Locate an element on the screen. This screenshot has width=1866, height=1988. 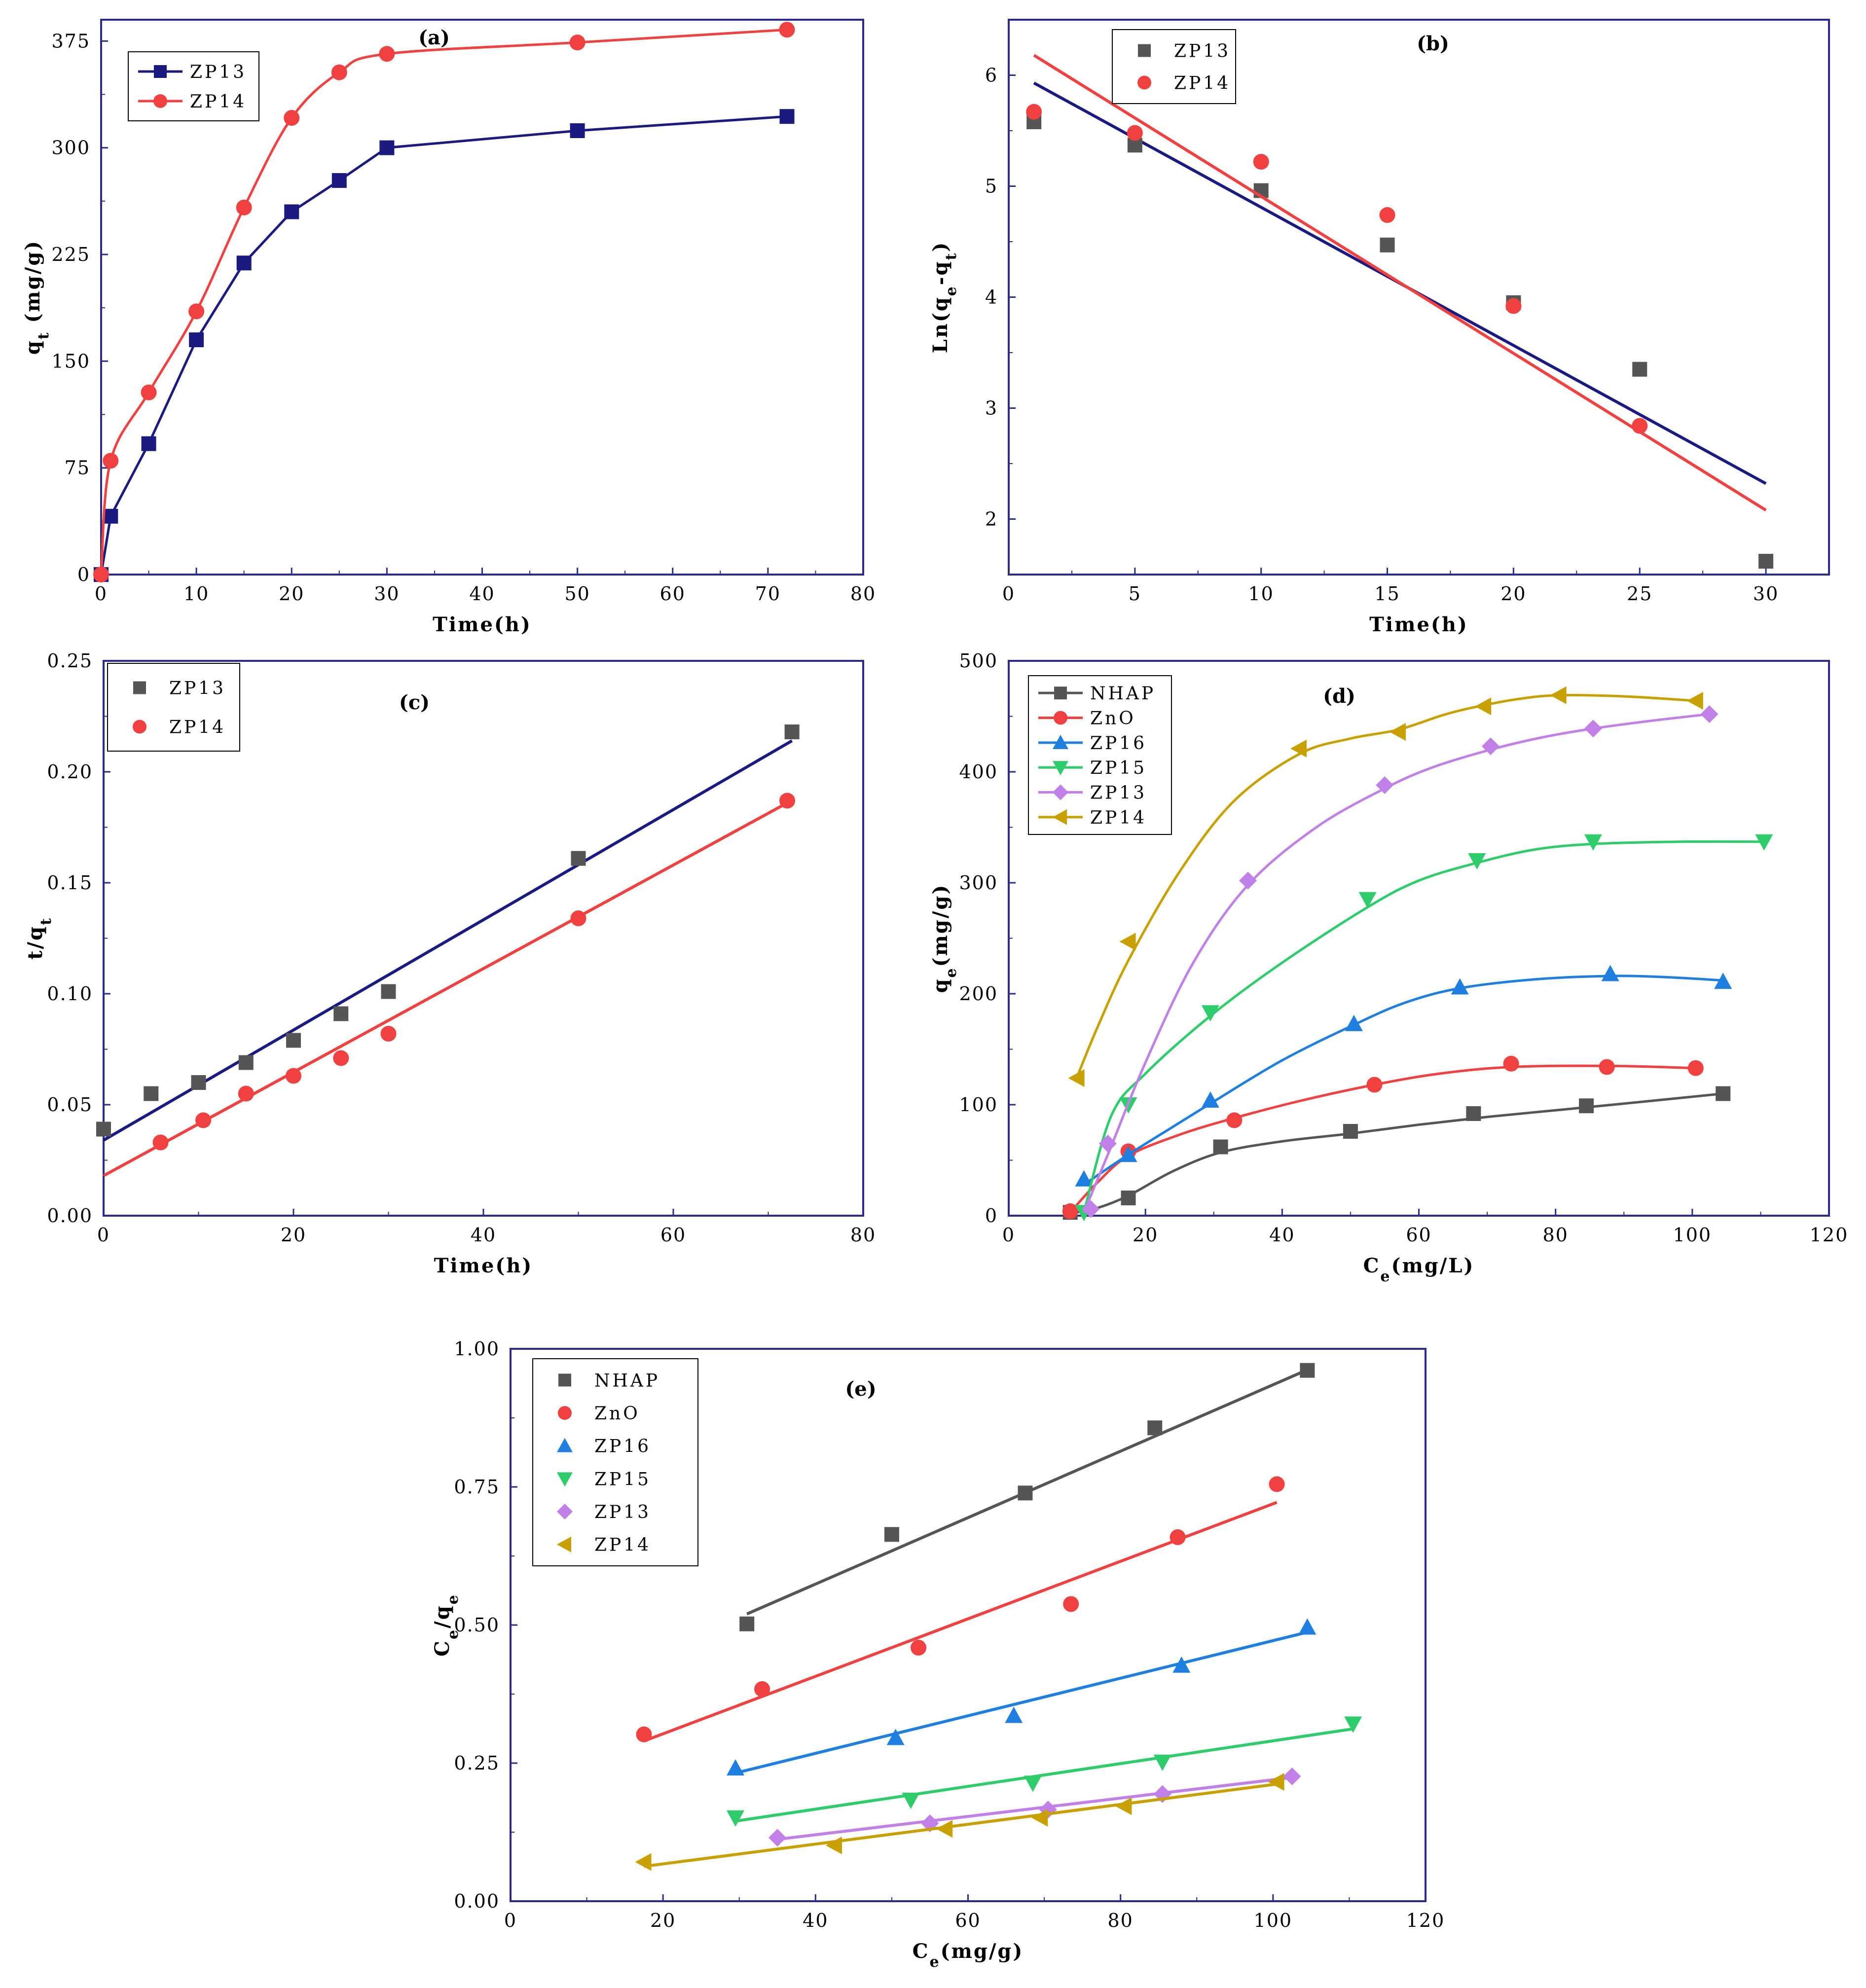
y-tick-label: 225 is located at coordinates (71, 255).